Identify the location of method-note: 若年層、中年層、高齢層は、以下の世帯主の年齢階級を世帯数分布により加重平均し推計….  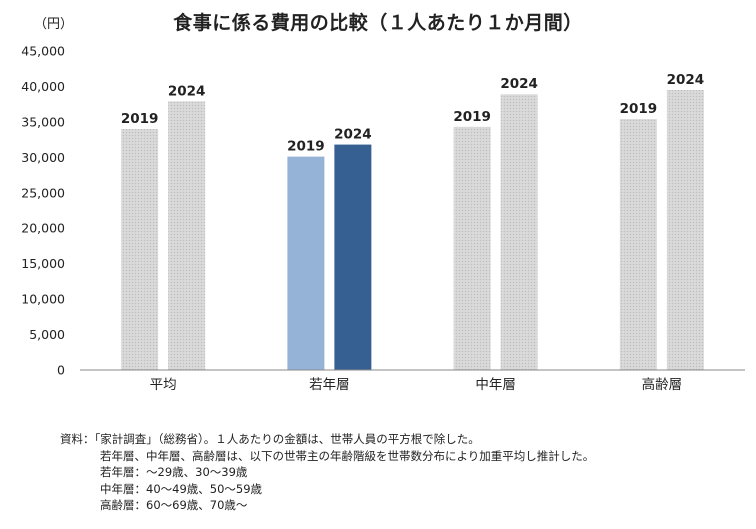
(347, 455).